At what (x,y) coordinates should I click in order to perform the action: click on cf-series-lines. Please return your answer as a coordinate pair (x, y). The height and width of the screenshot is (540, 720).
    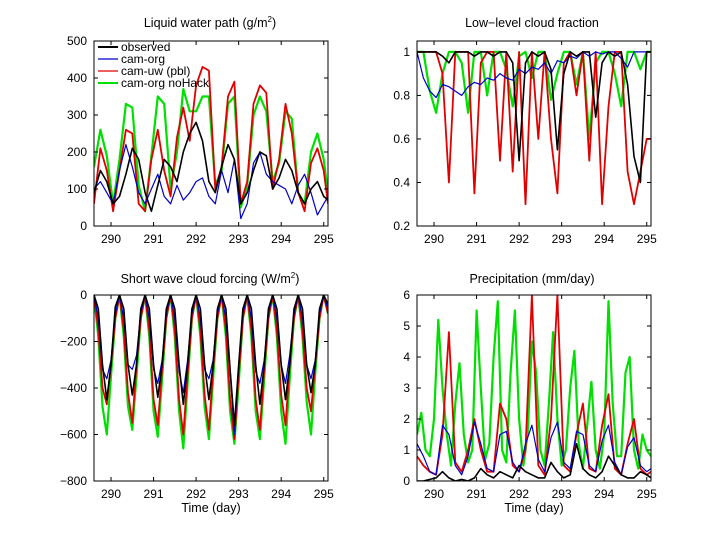
    Looking at the image, I should click on (534, 128).